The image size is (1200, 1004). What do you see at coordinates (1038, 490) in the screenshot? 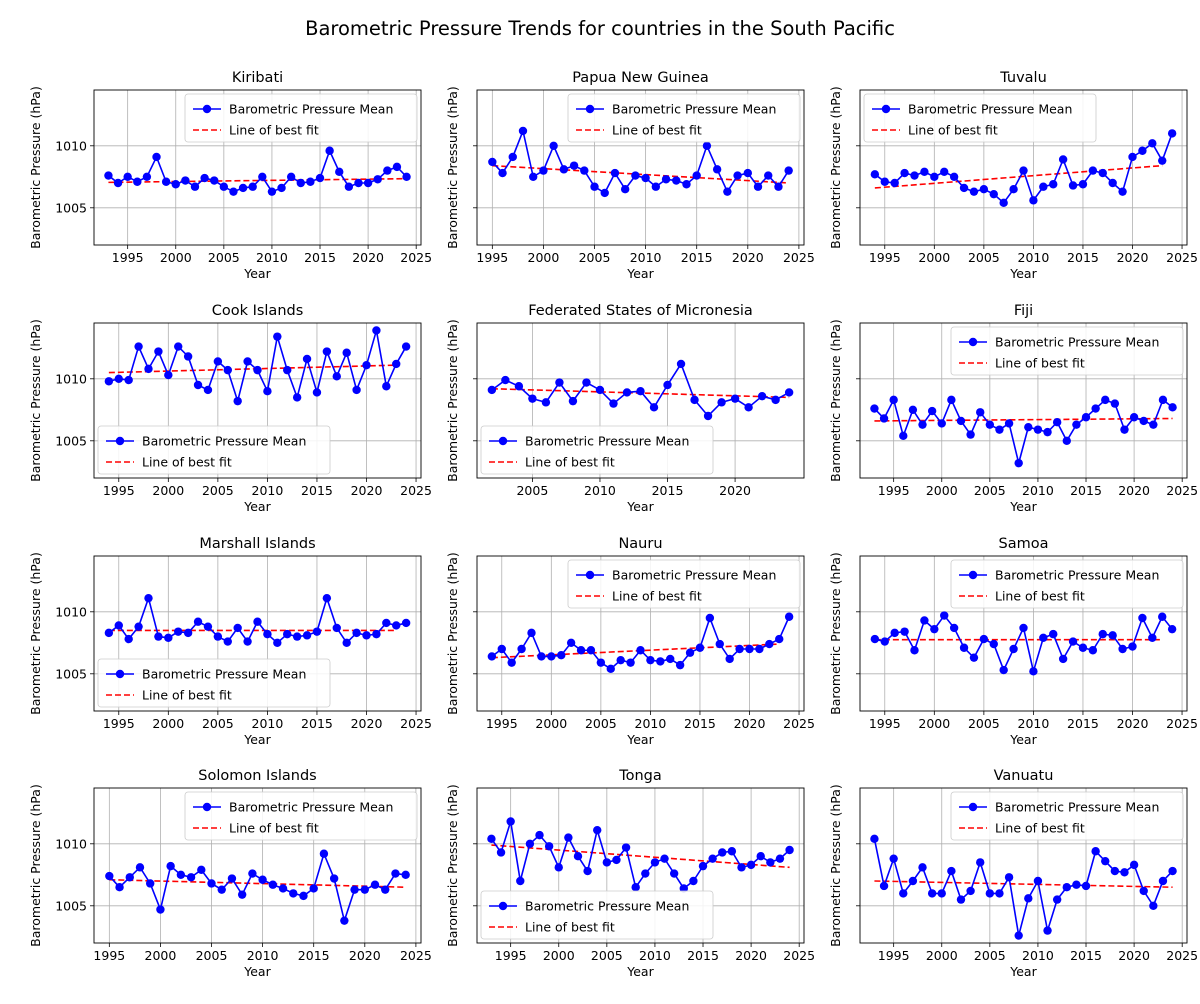
I see `x-tick-label: 2010` at bounding box center [1038, 490].